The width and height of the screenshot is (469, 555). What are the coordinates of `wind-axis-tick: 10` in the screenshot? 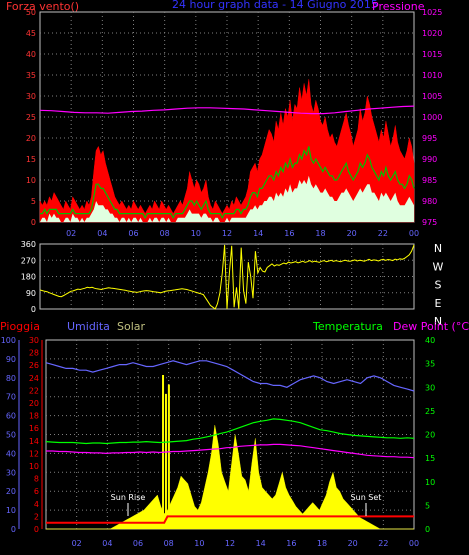 It's located at (31, 180).